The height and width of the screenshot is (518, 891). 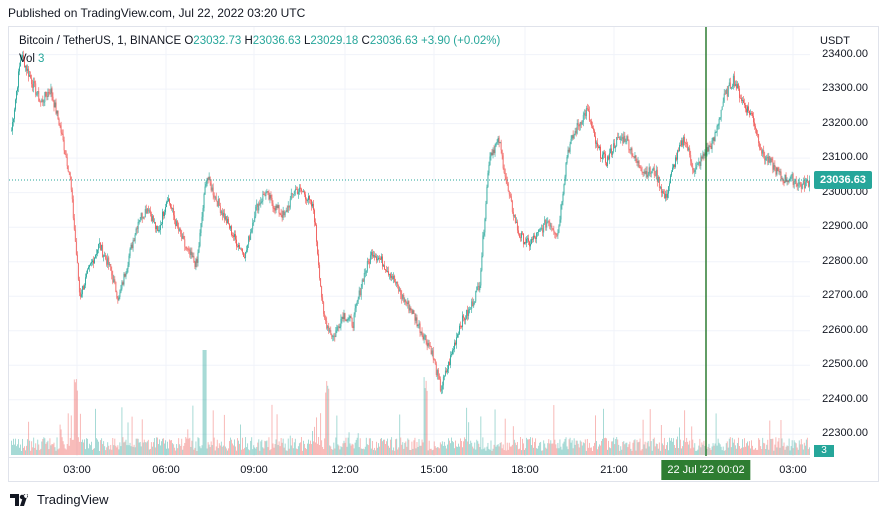 What do you see at coordinates (845, 226) in the screenshot?
I see `price-tick-label: 22900.00` at bounding box center [845, 226].